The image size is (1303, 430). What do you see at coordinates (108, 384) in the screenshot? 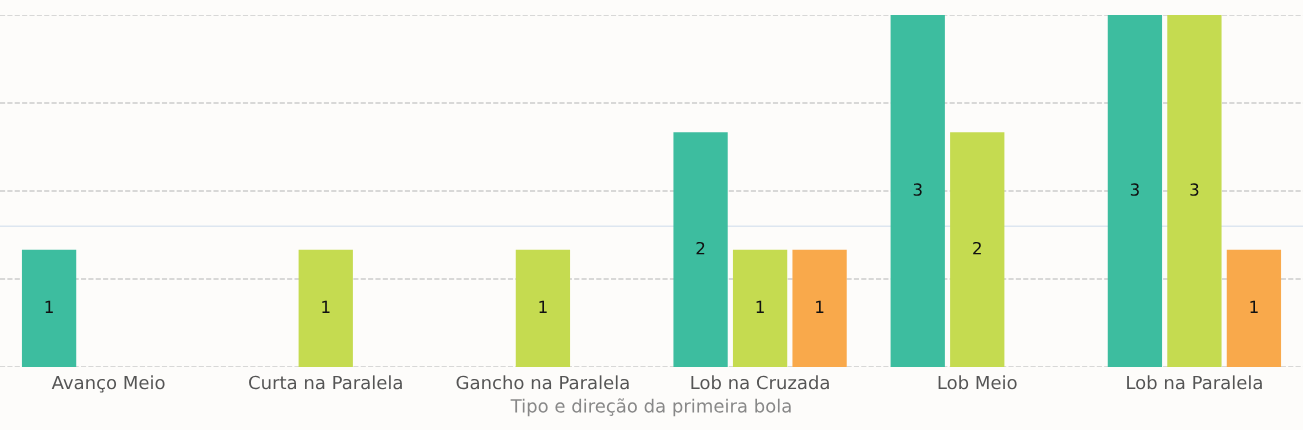
I see `x-tick-label: Avanço Meio` at bounding box center [108, 384].